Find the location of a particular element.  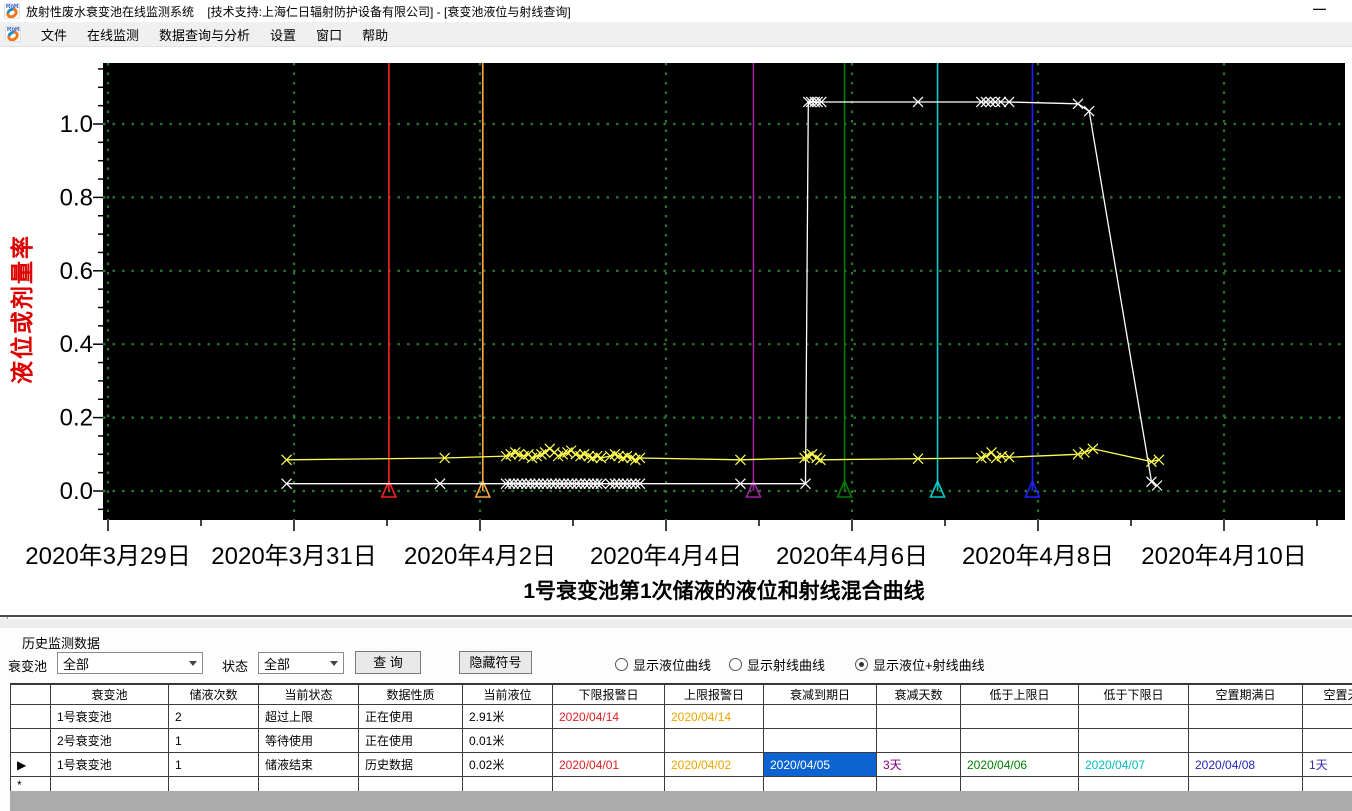

column-header: 低于下限日 is located at coordinates (1133, 694).